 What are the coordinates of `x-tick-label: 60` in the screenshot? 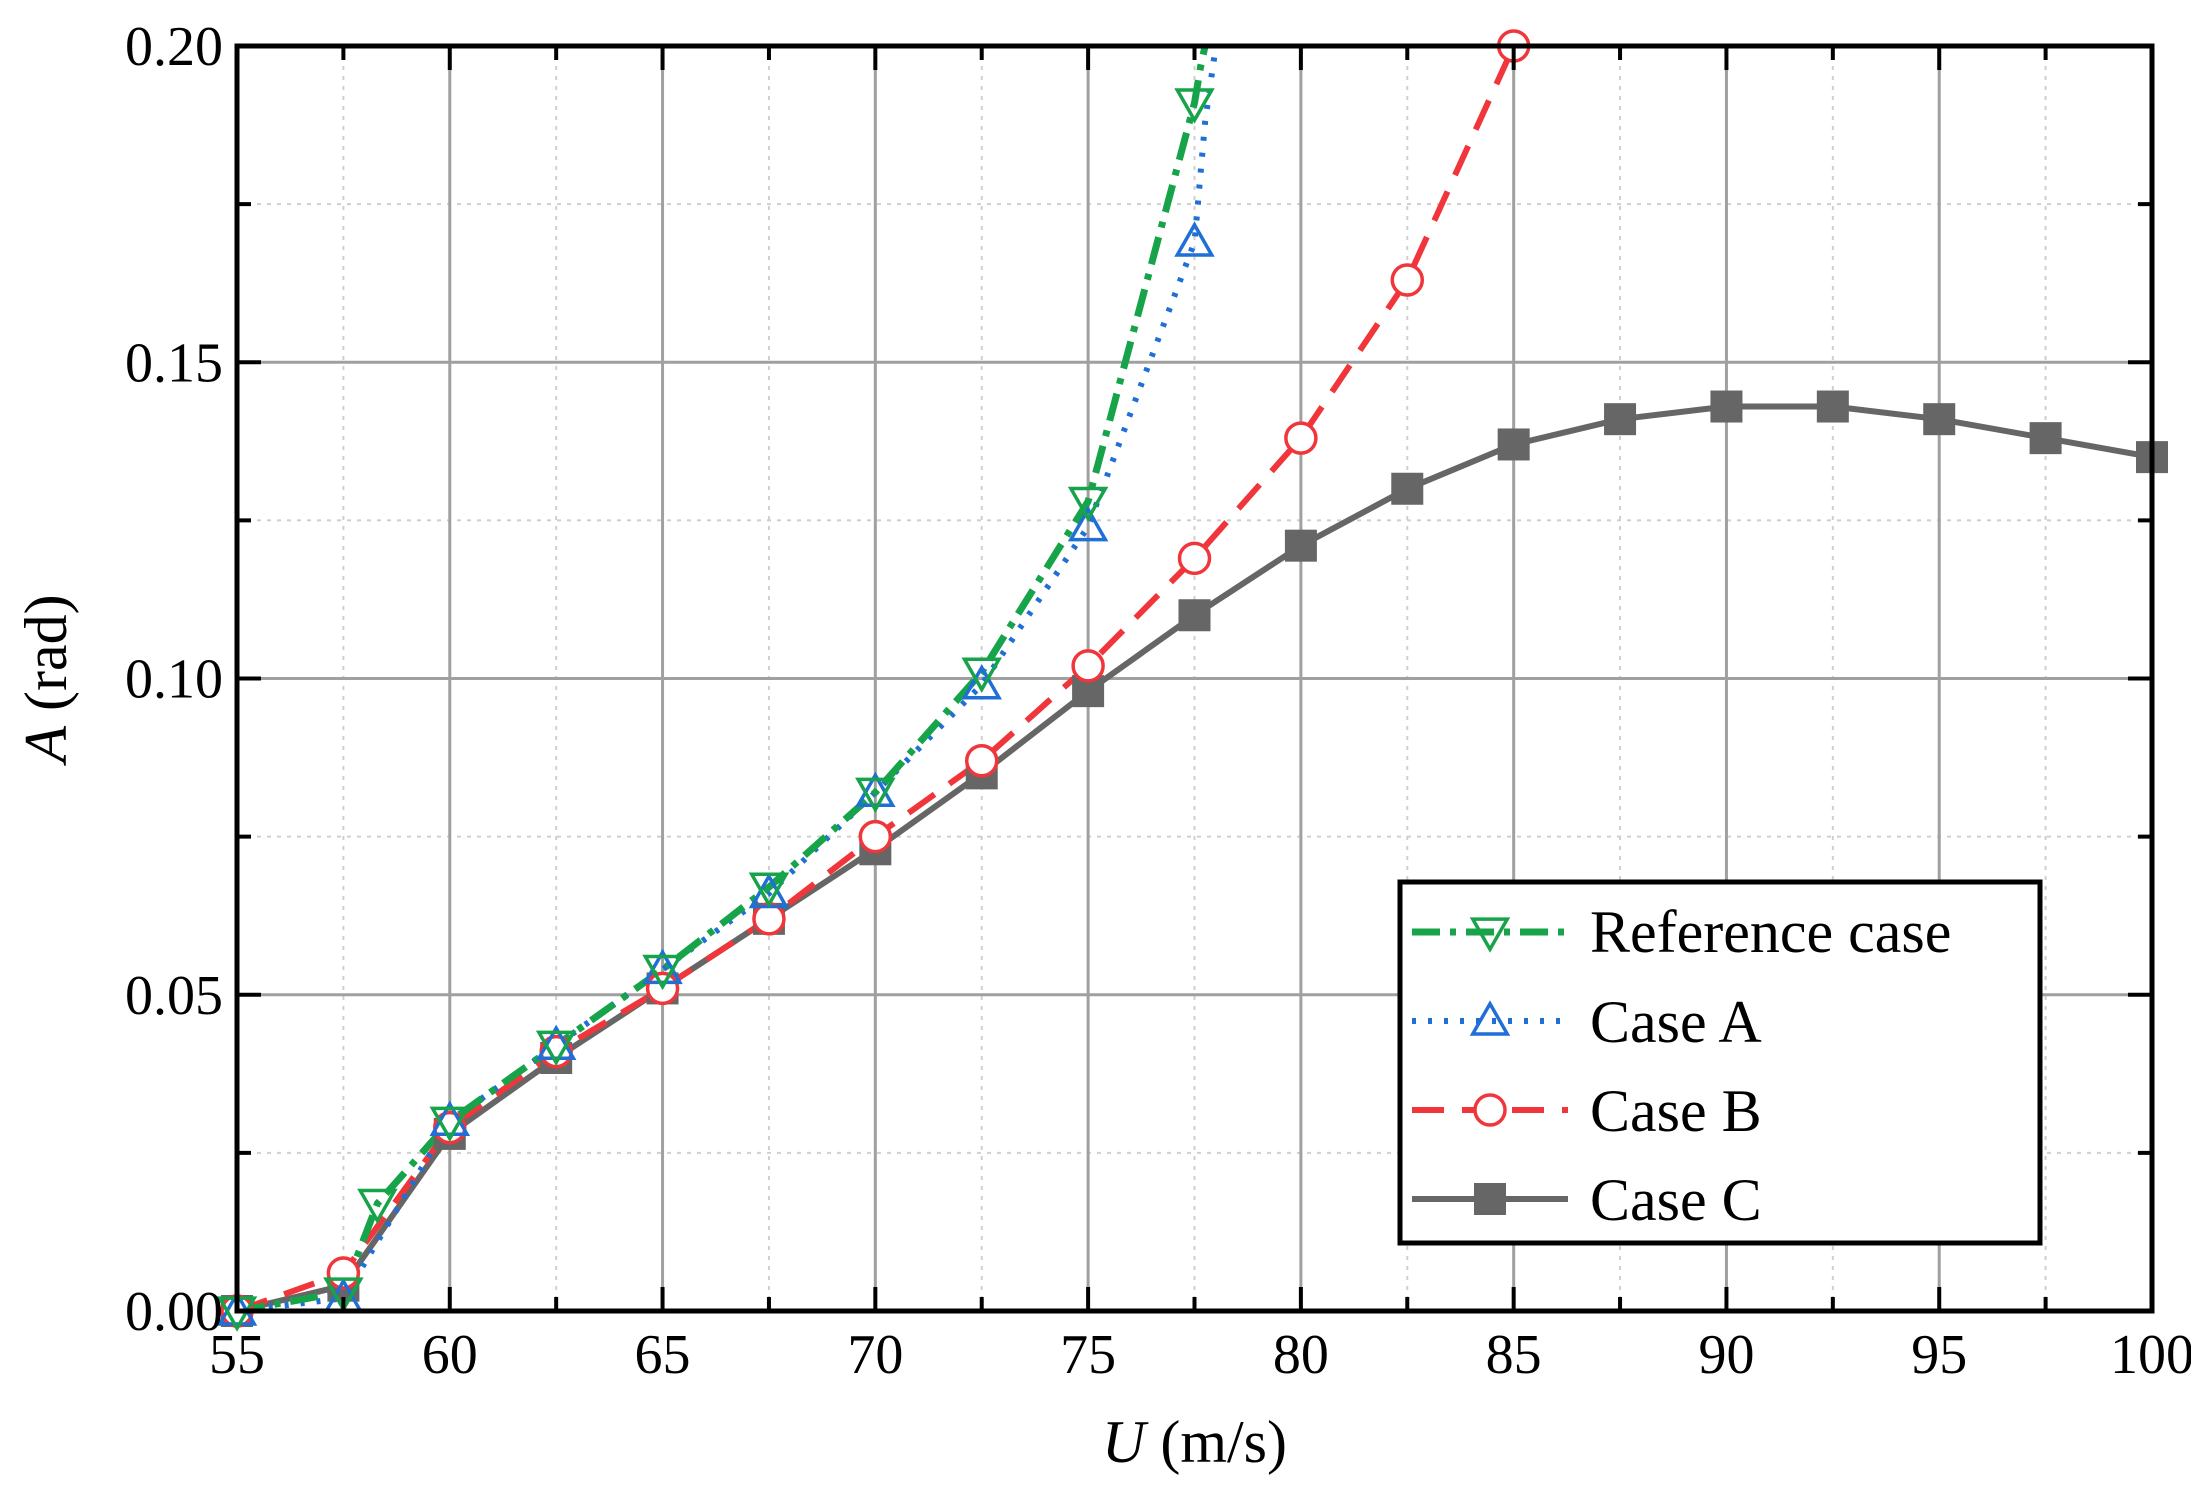 It's located at (450, 1355).